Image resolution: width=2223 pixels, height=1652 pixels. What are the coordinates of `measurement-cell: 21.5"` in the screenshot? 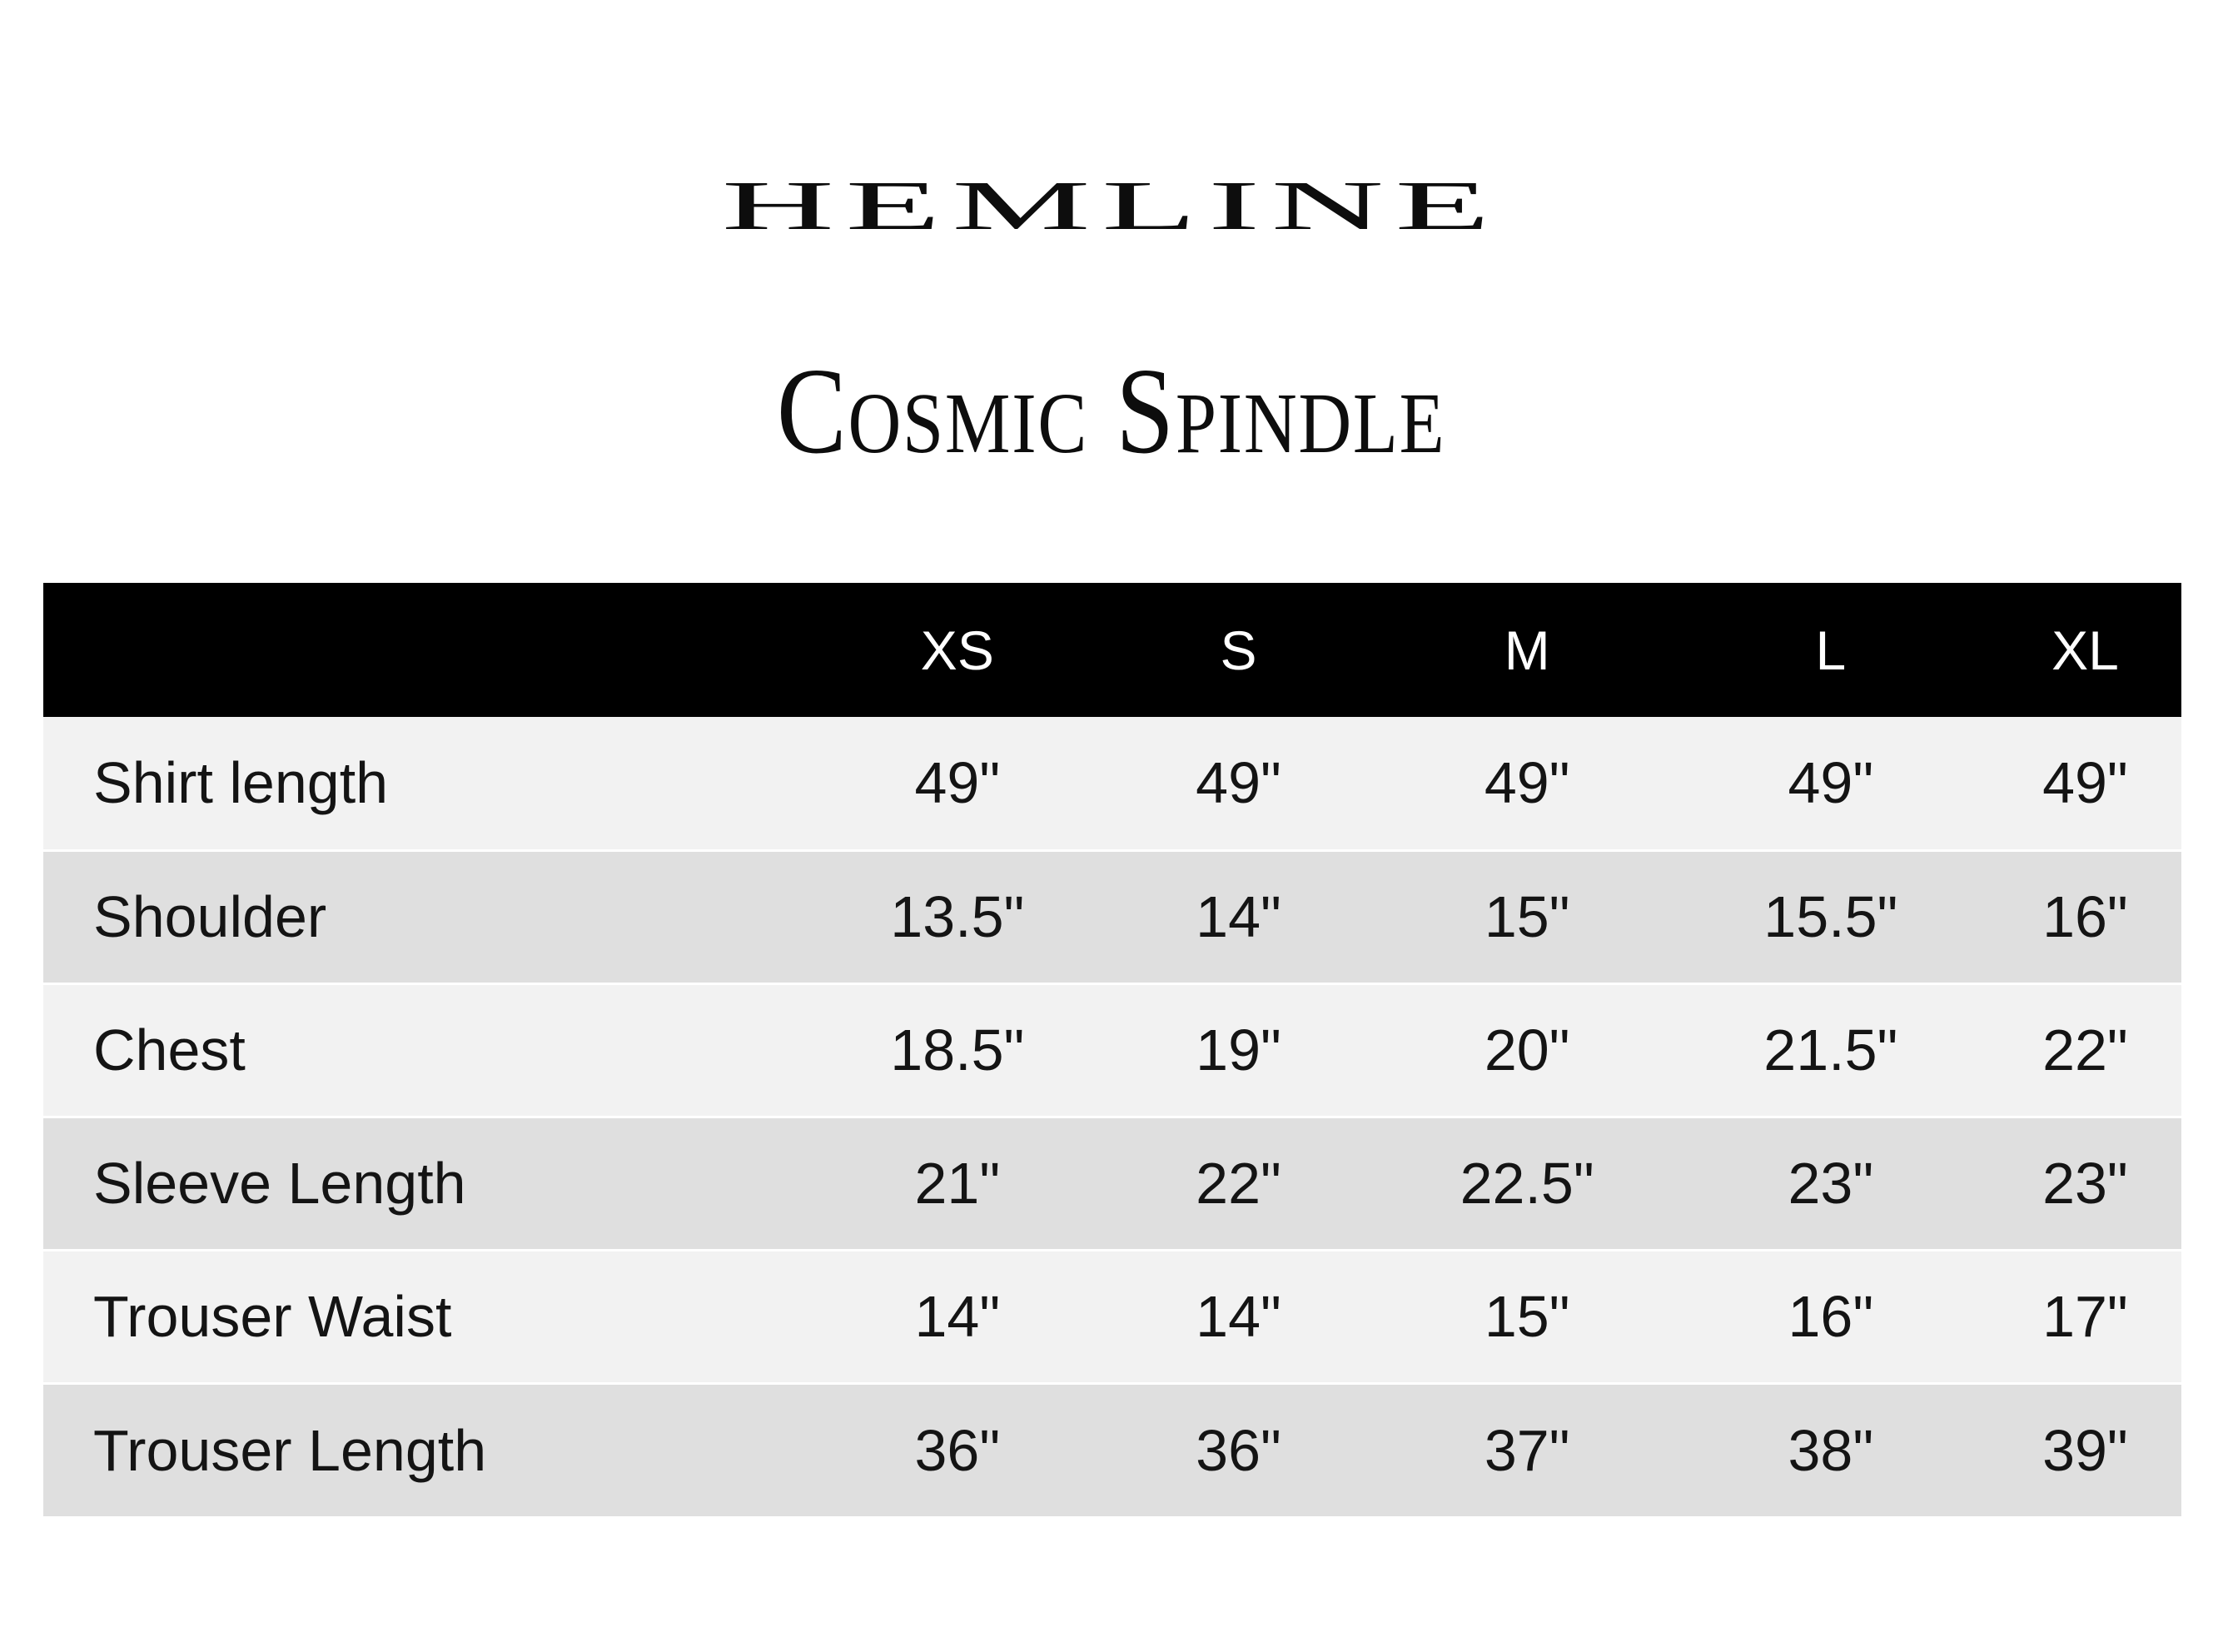 It's located at (1830, 1049).